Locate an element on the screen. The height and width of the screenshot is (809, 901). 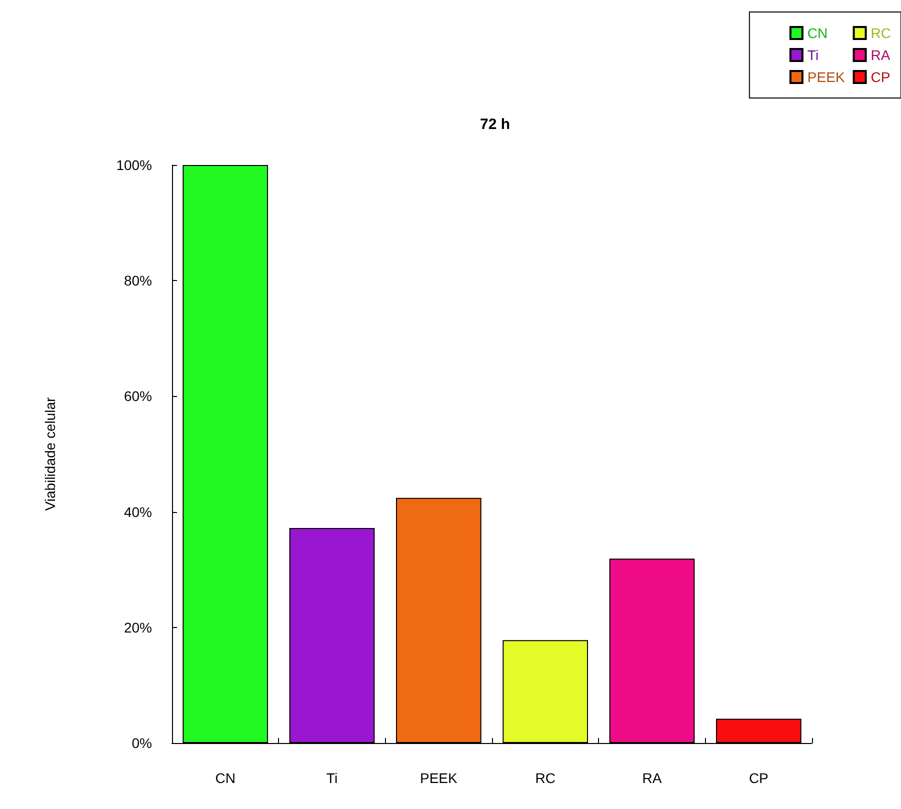
y-tick-label: 40% is located at coordinates (138, 512).